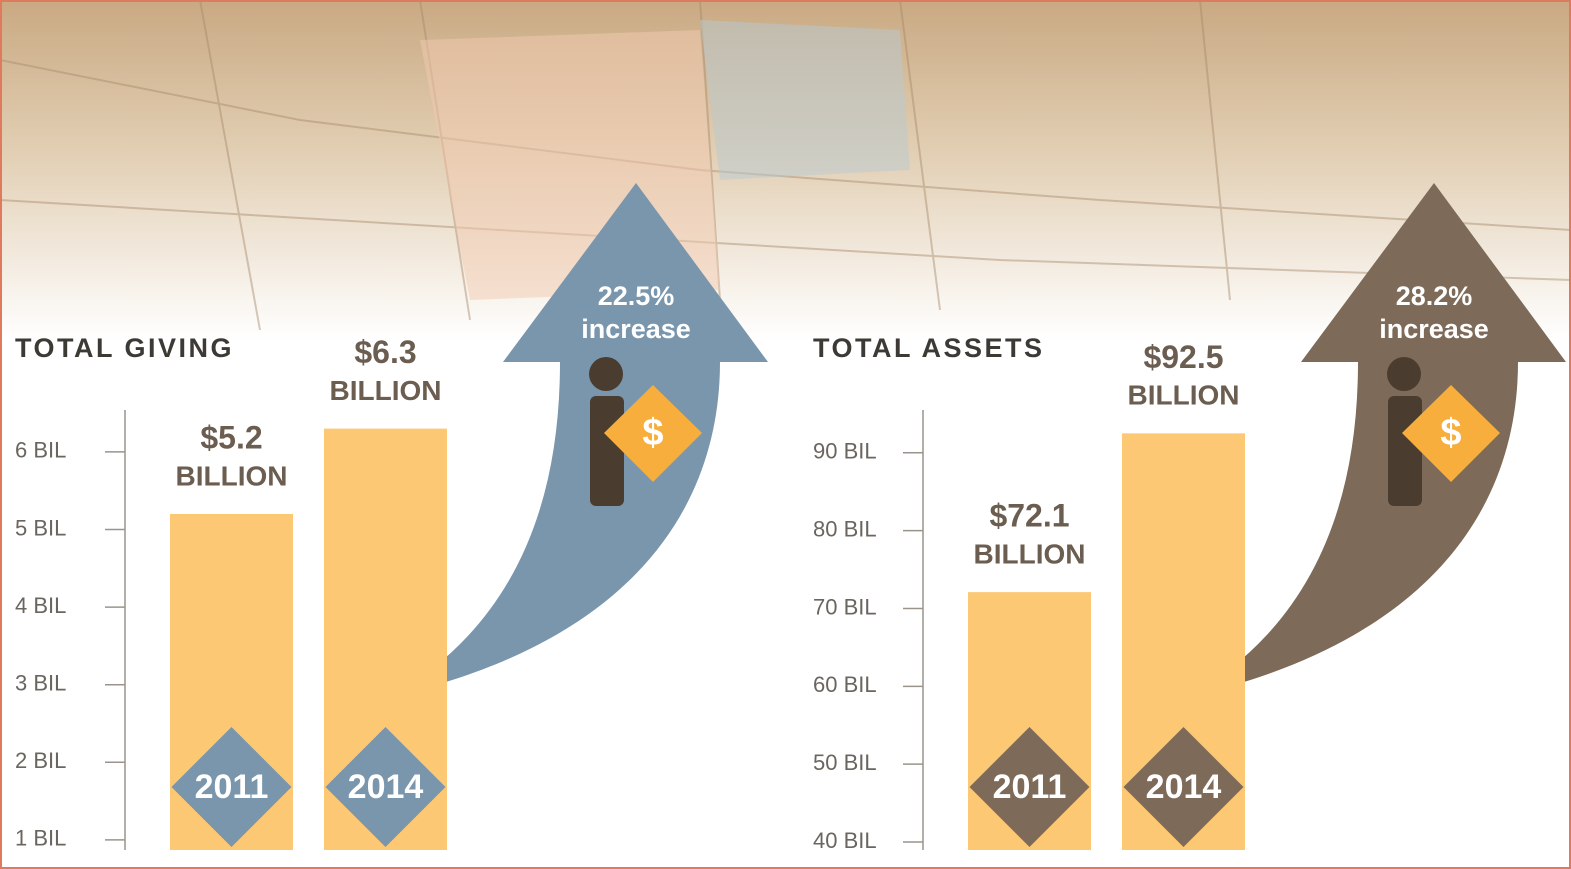 The height and width of the screenshot is (869, 1571). Describe the element at coordinates (845, 762) in the screenshot. I see `y-tick-label: 50 BIL` at that location.